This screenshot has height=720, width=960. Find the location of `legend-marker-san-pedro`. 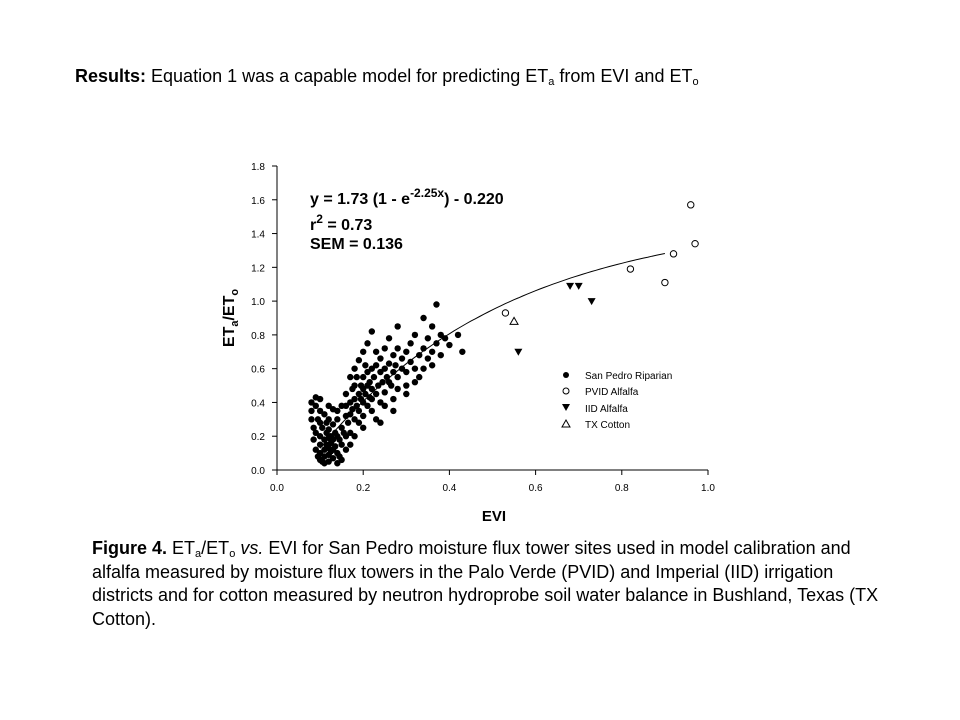

legend-marker-san-pedro is located at coordinates (566, 375).